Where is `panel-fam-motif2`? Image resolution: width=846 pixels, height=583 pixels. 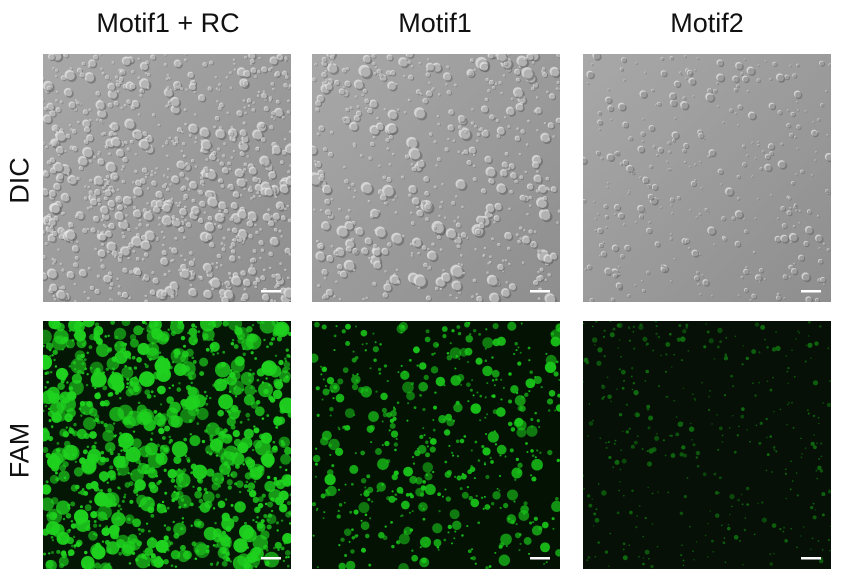 panel-fam-motif2 is located at coordinates (707, 445).